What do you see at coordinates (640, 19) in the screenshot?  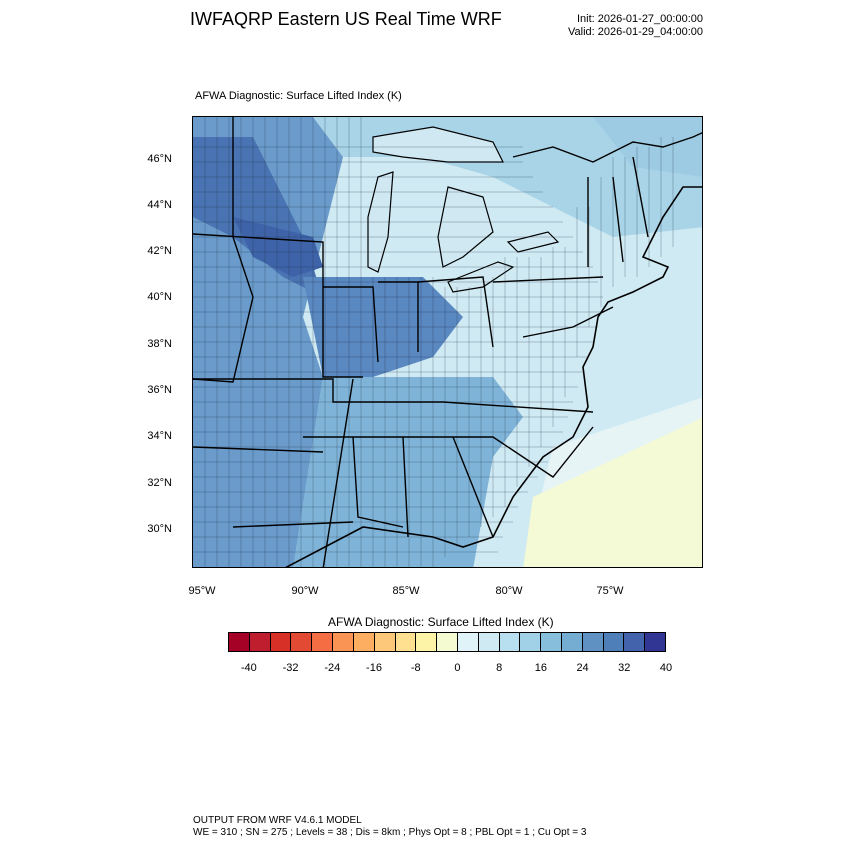 I see `init-time: Init: 2026-01-27_00:00:00` at bounding box center [640, 19].